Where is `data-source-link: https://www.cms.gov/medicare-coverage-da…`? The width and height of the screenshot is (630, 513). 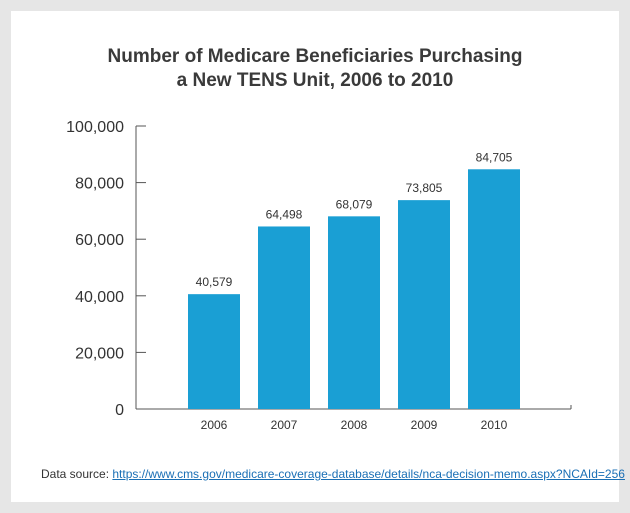
data-source-link: https://www.cms.gov/medicare-coverage-da… is located at coordinates (368, 474).